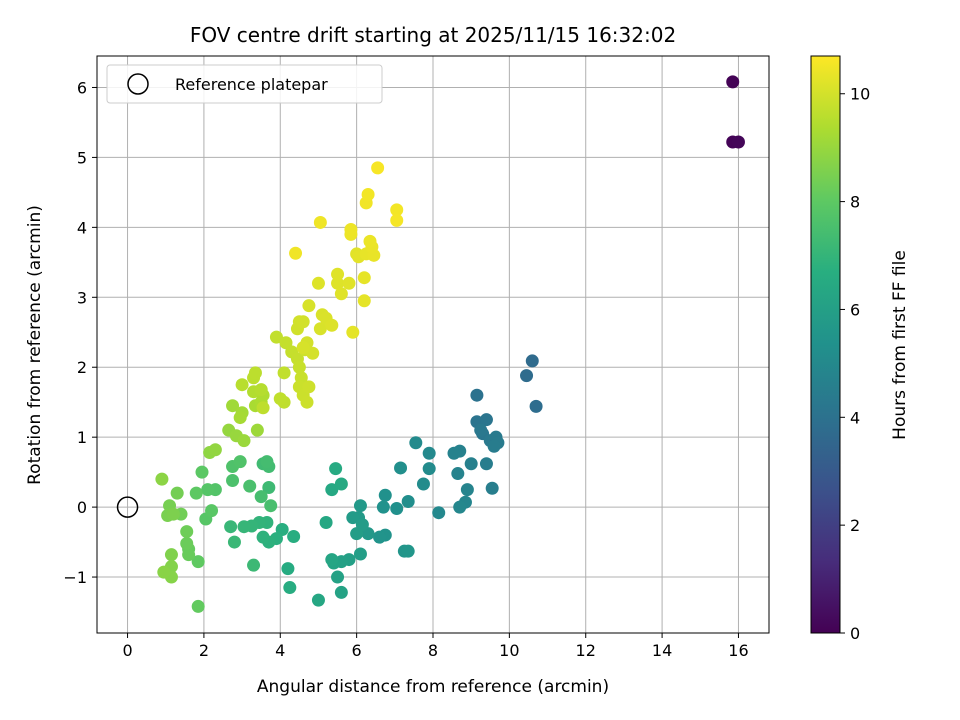 This screenshot has height=720, width=960. I want to click on x-tick-label: 0, so click(127, 650).